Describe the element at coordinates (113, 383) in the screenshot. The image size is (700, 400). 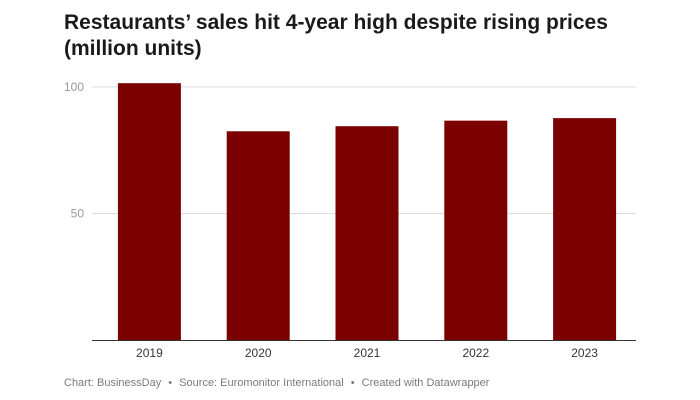
I see `chart-credit: Chart: BusinessDay` at that location.